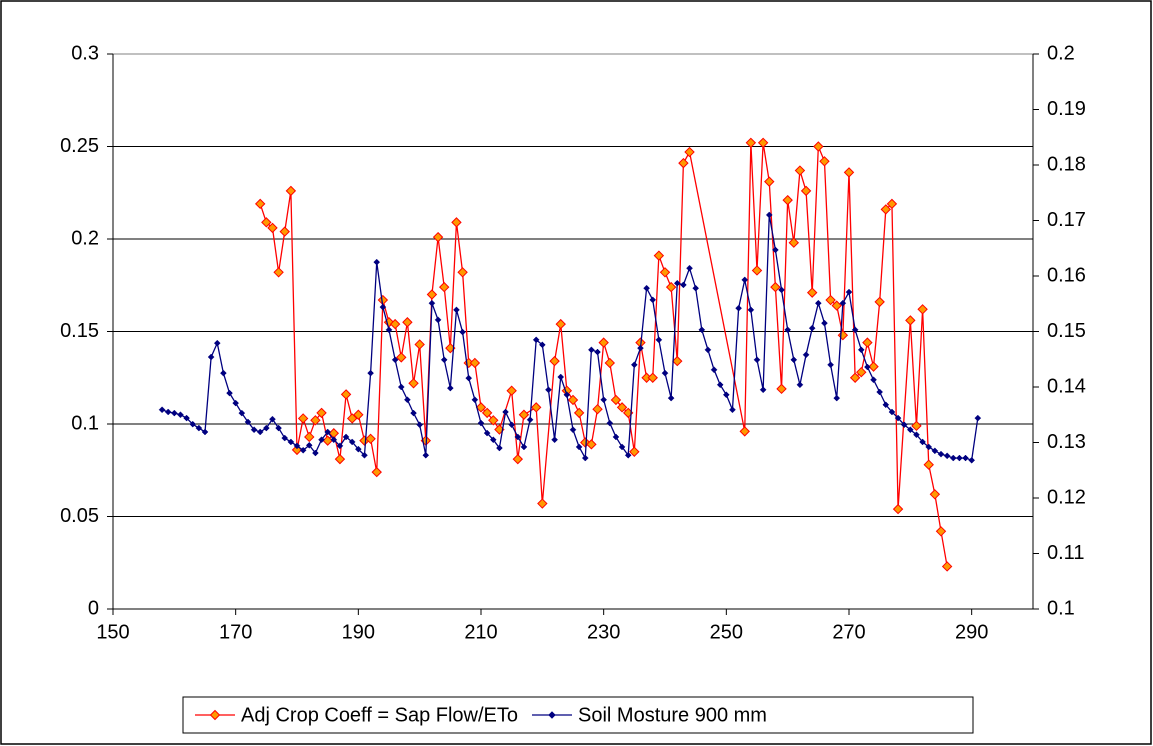 The image size is (1153, 746). What do you see at coordinates (1065, 553) in the screenshot?
I see `y2-tick-label: 0.11` at bounding box center [1065, 553].